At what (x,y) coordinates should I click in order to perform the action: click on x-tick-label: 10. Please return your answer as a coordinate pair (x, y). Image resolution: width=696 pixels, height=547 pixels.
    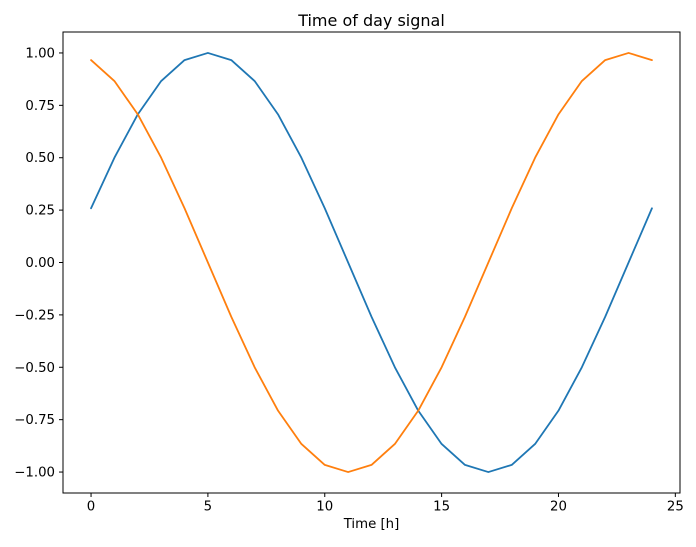
    Looking at the image, I should click on (324, 507).